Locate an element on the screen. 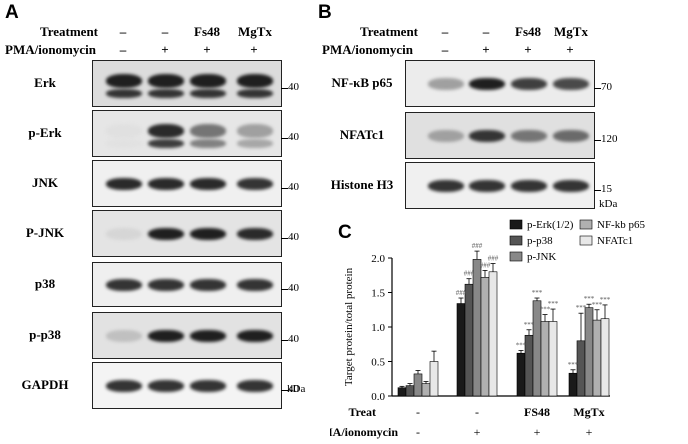 The height and width of the screenshot is (444, 688). annotation-7: *** is located at coordinates (537, 293).